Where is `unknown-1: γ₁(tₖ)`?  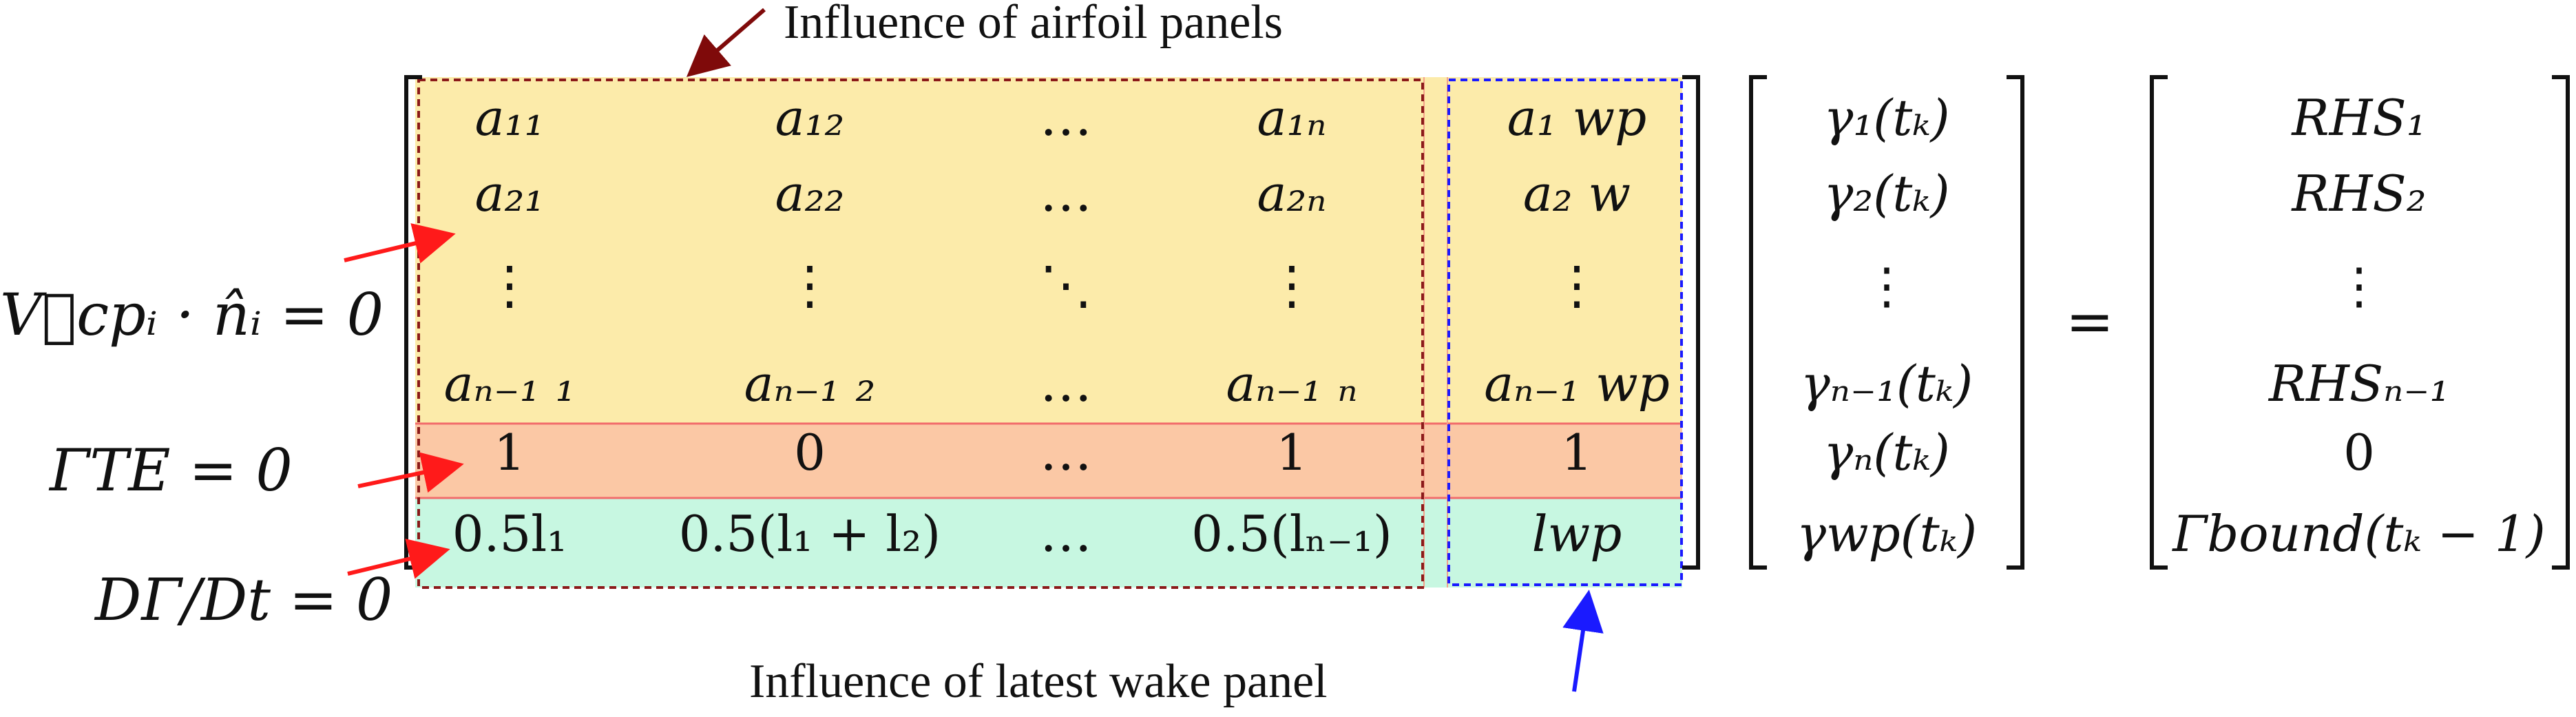 unknown-1: γ₁(tₖ) is located at coordinates (1886, 118).